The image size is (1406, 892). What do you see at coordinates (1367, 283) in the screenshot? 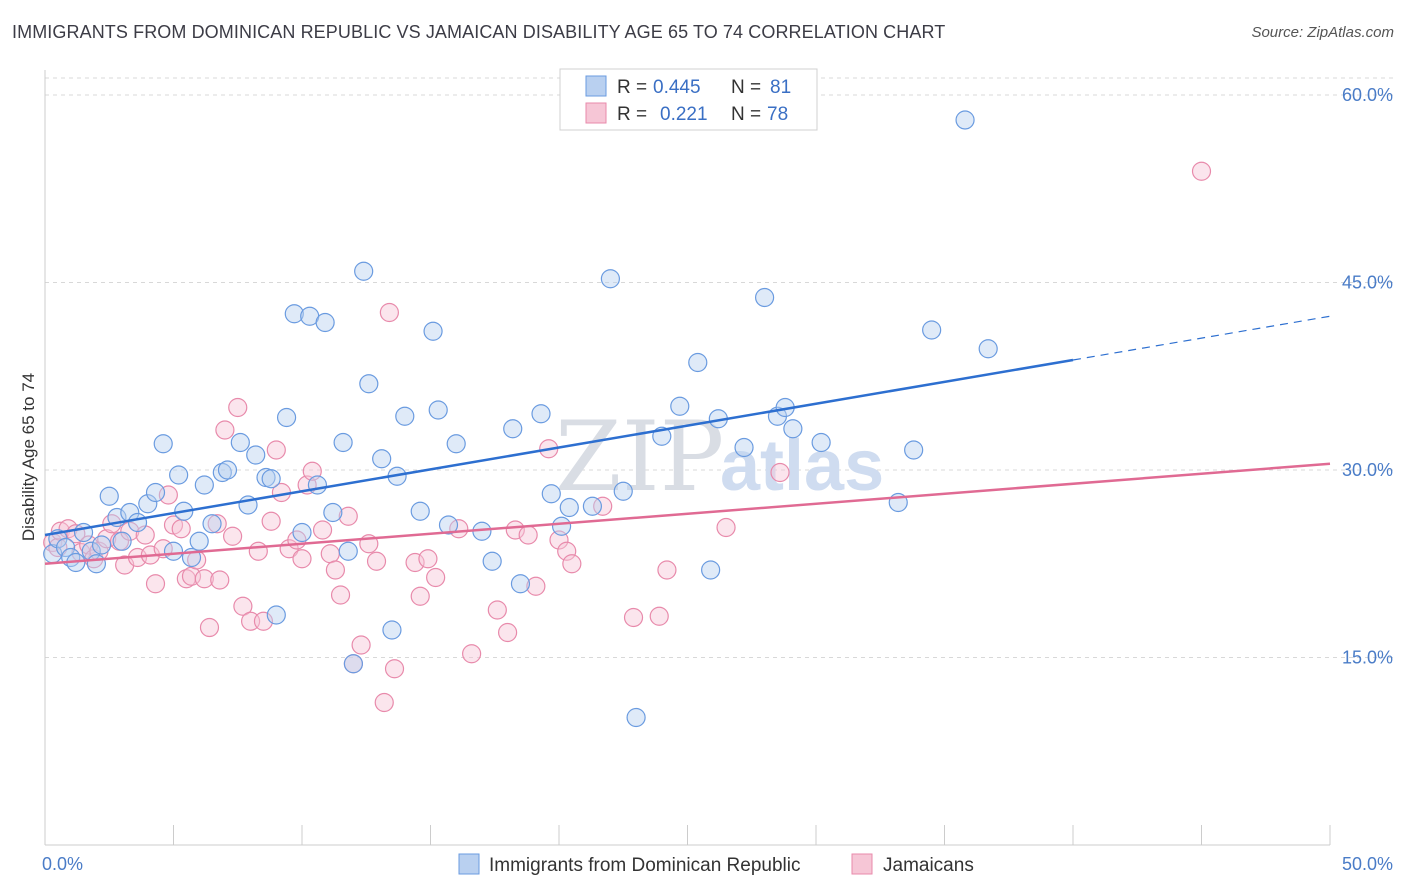
I see `y-tick-label-2: 45.0%` at bounding box center [1367, 283].